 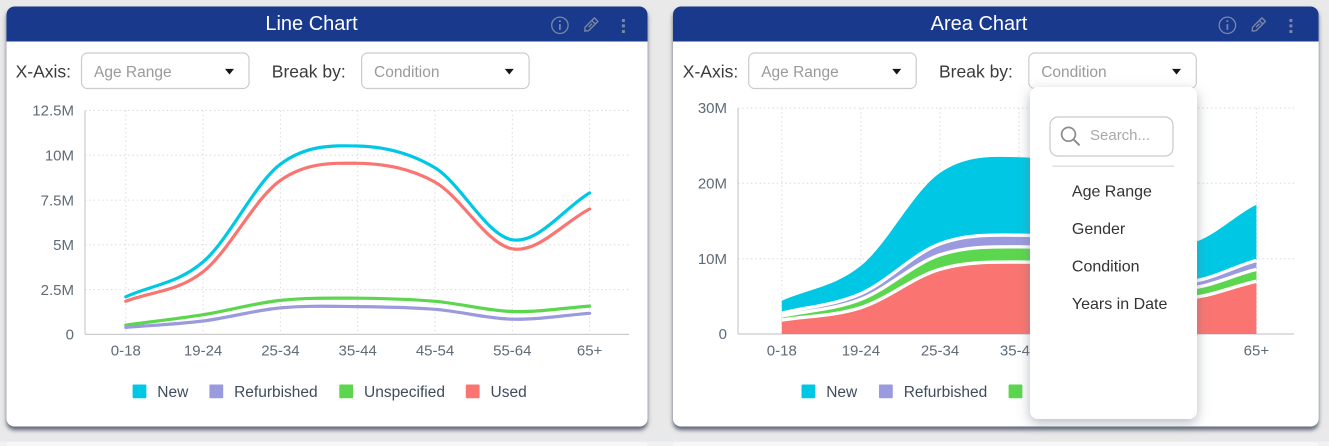 What do you see at coordinates (512, 351) in the screenshot?
I see `svg-text: 55-64` at bounding box center [512, 351].